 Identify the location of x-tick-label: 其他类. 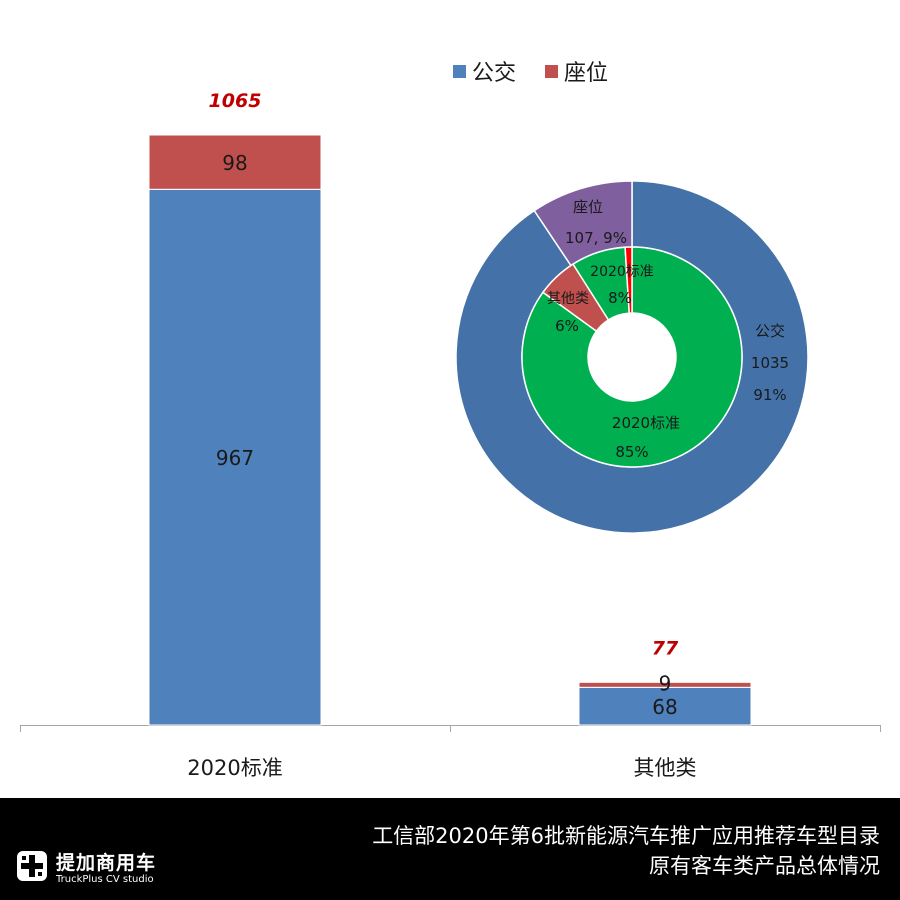
(665, 768).